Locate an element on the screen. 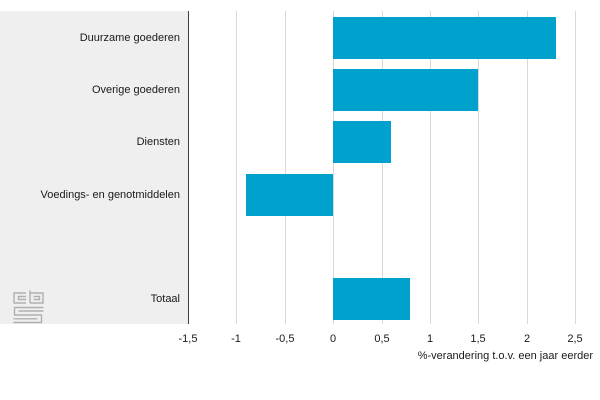  x-tick-label-0: -1,5 is located at coordinates (188, 339).